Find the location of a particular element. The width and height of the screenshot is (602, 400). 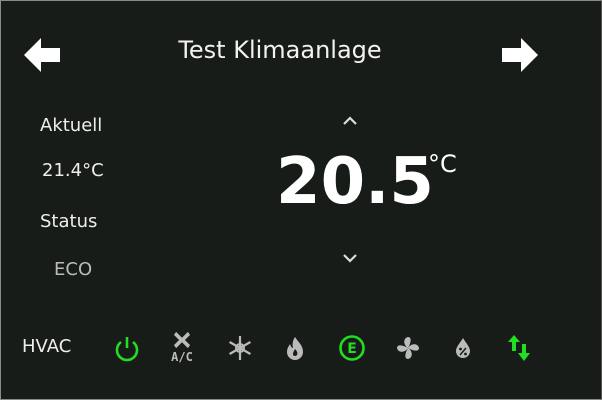

heat-cool-icon is located at coordinates (519, 348).